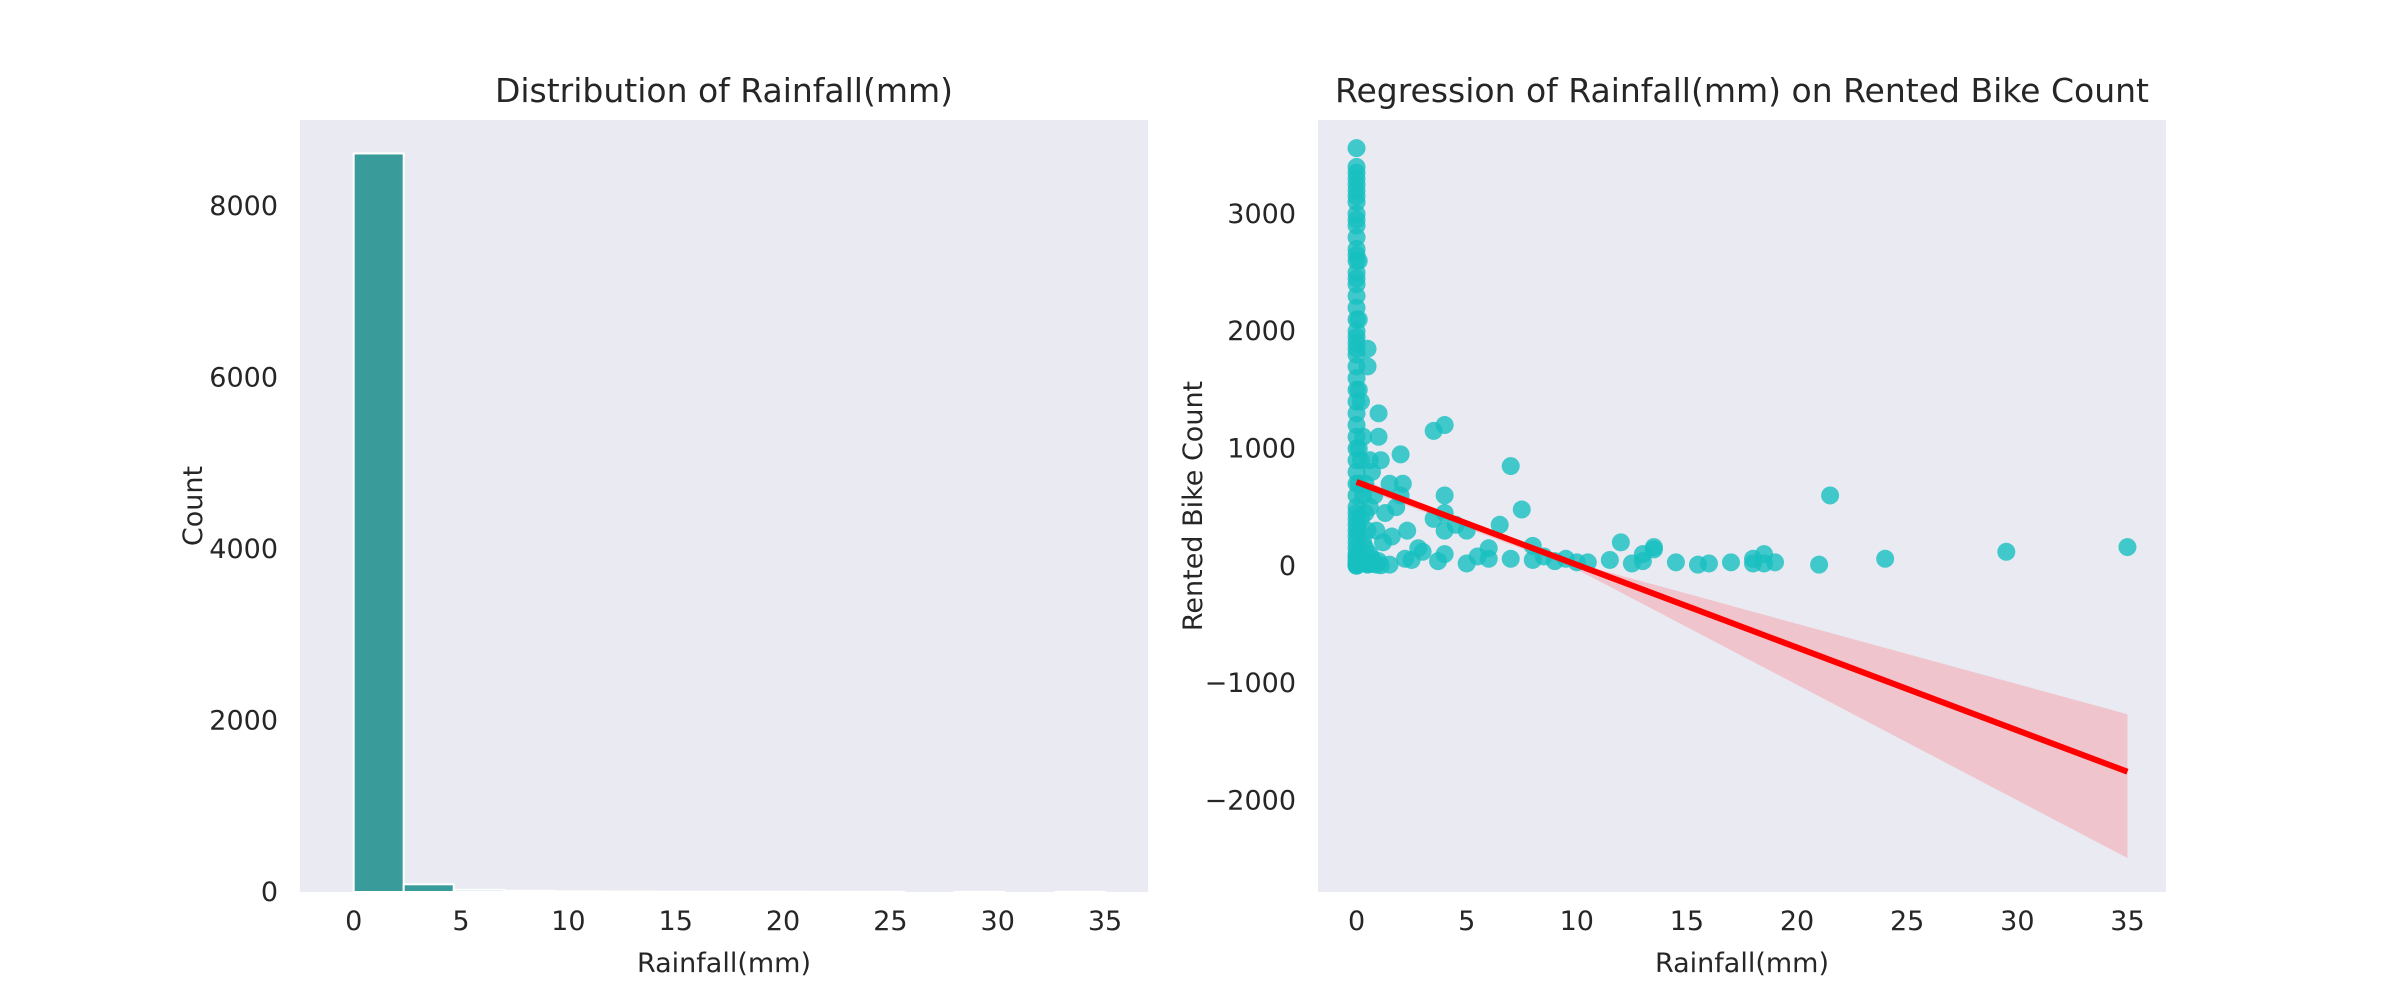  What do you see at coordinates (1250, 683) in the screenshot?
I see `regression-y-tick-label: −1000` at bounding box center [1250, 683].